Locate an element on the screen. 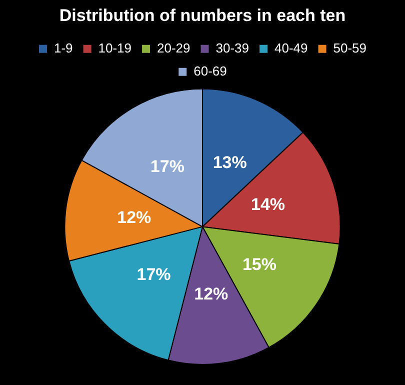 Image resolution: width=405 pixels, height=385 pixels. legend-label: 40-49 is located at coordinates (291, 48).